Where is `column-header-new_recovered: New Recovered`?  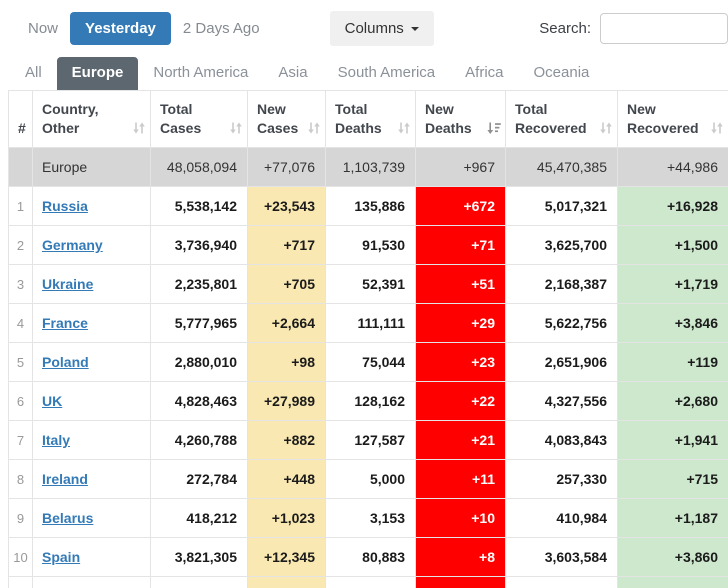 column-header-new_recovered: New Recovered is located at coordinates (672, 119).